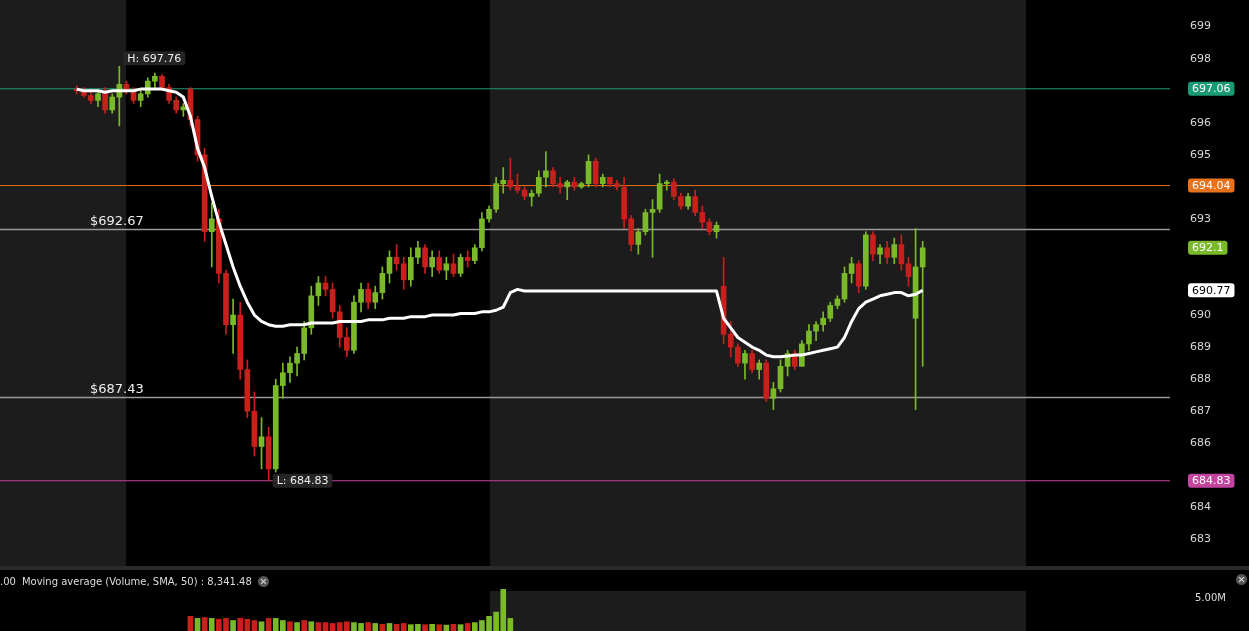 Image resolution: width=1249 pixels, height=631 pixels. I want to click on y-tick-label: 695, so click(1200, 154).